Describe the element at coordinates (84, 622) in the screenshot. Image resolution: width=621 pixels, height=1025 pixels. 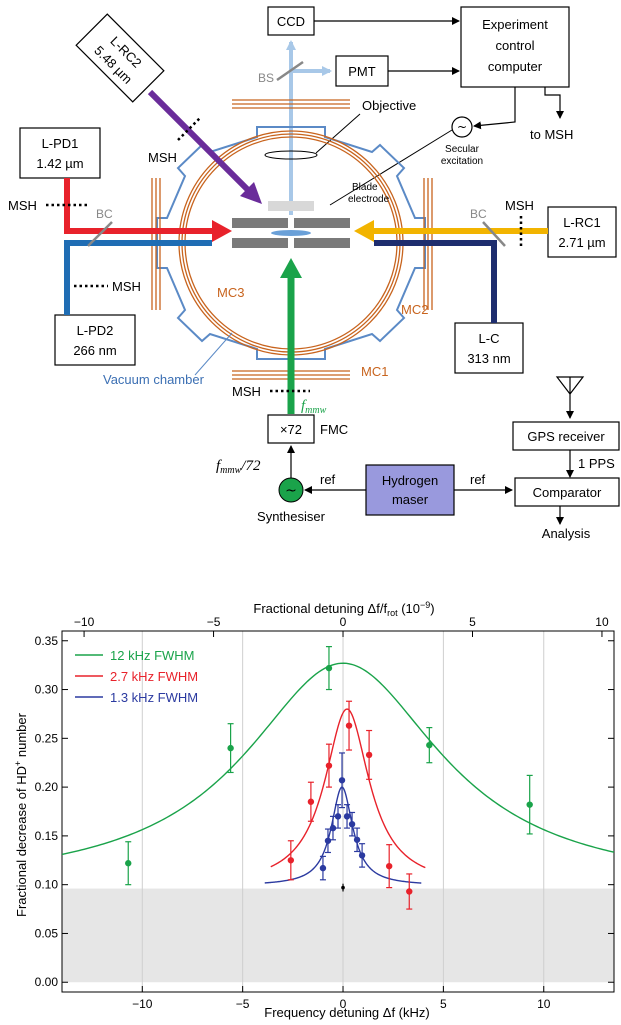
I see `top-tick-label: −10` at that location.